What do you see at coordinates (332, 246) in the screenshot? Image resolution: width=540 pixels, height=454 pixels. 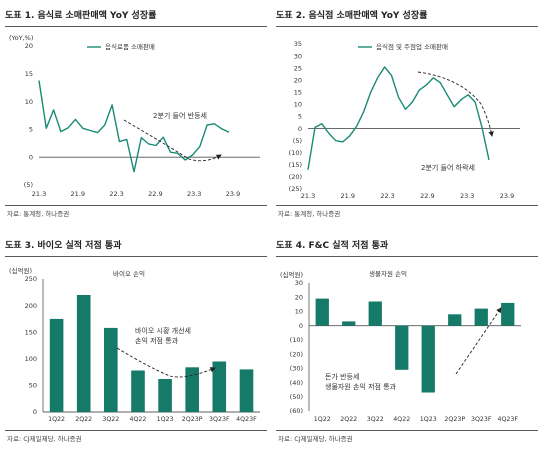 I see `panel-title: 도표 4. F&C 실적 저점 통과` at bounding box center [332, 246].